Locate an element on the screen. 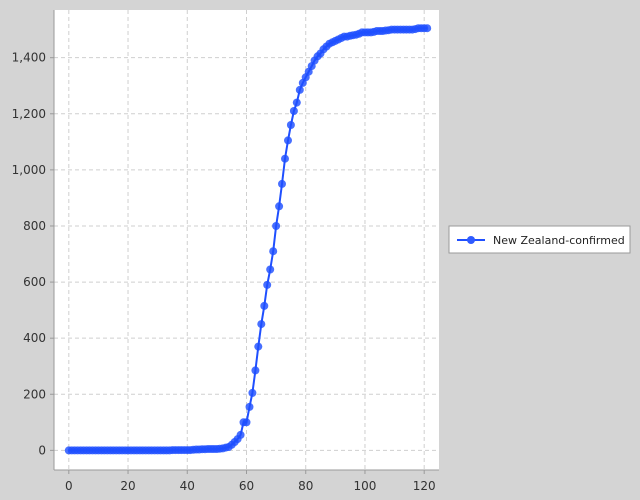  y-tick-label: 1,000 is located at coordinates (29, 170).